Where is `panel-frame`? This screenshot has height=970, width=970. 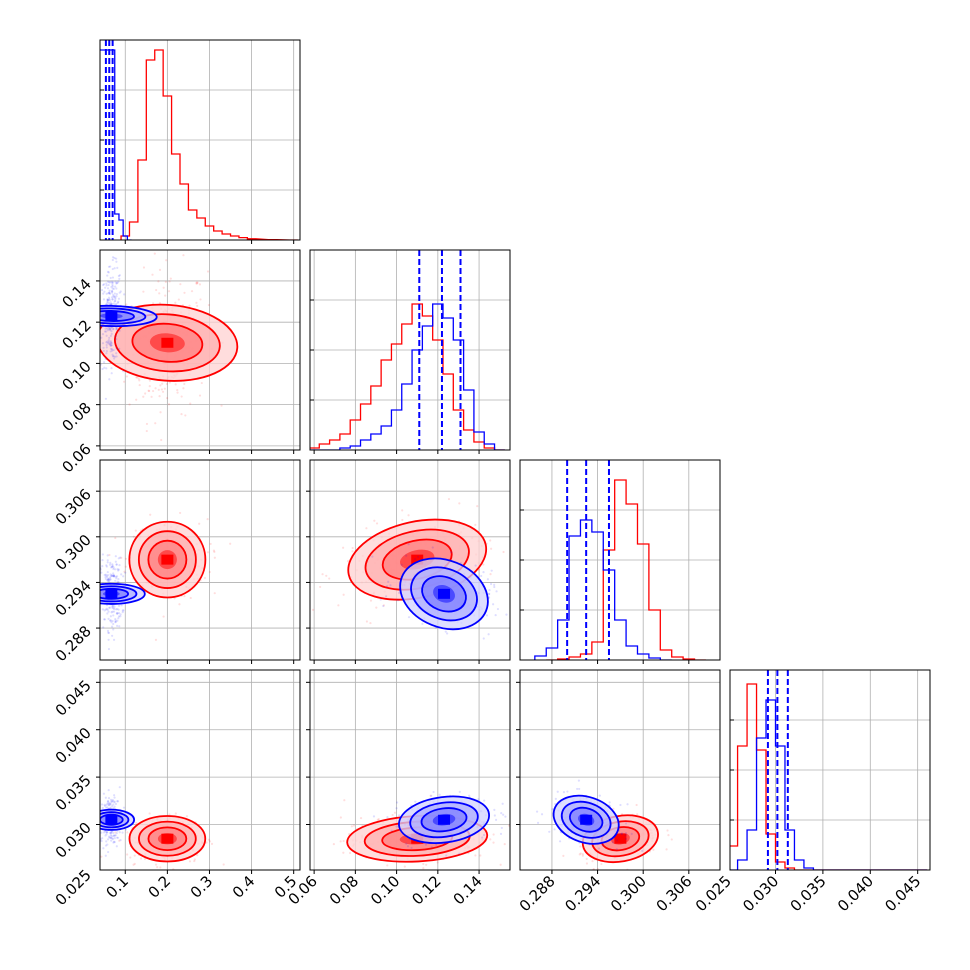 panel-frame is located at coordinates (410, 770).